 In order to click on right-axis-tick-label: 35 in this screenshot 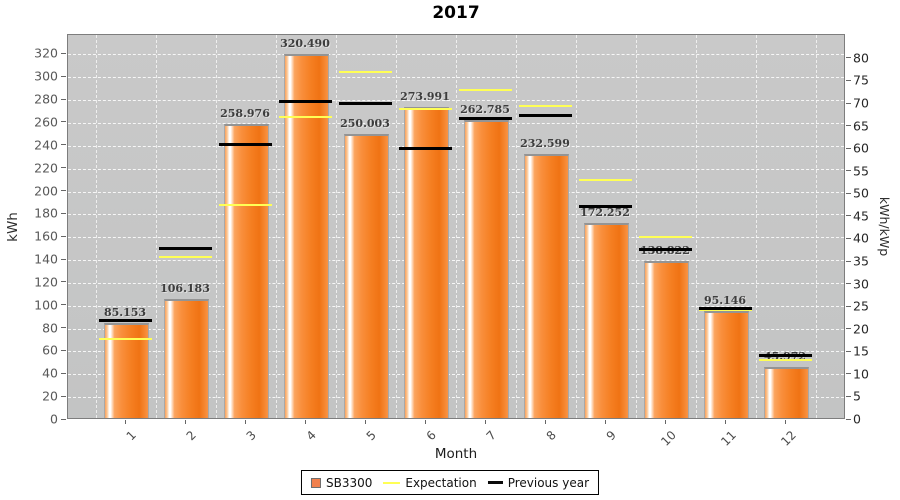, I will do `click(861, 261)`.